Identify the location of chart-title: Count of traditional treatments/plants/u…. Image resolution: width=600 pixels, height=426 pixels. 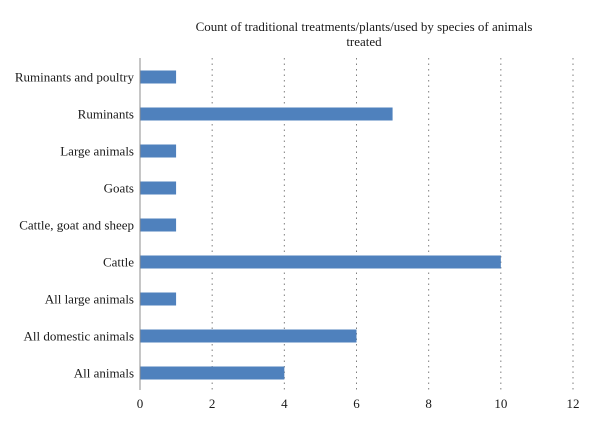
(364, 34).